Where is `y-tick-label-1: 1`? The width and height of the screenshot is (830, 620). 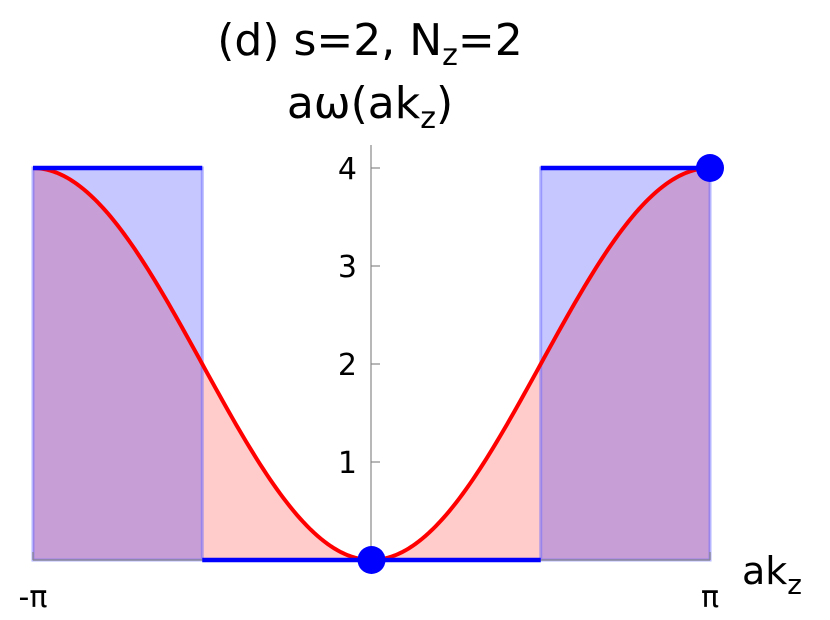 y-tick-label-1: 1 is located at coordinates (347, 463).